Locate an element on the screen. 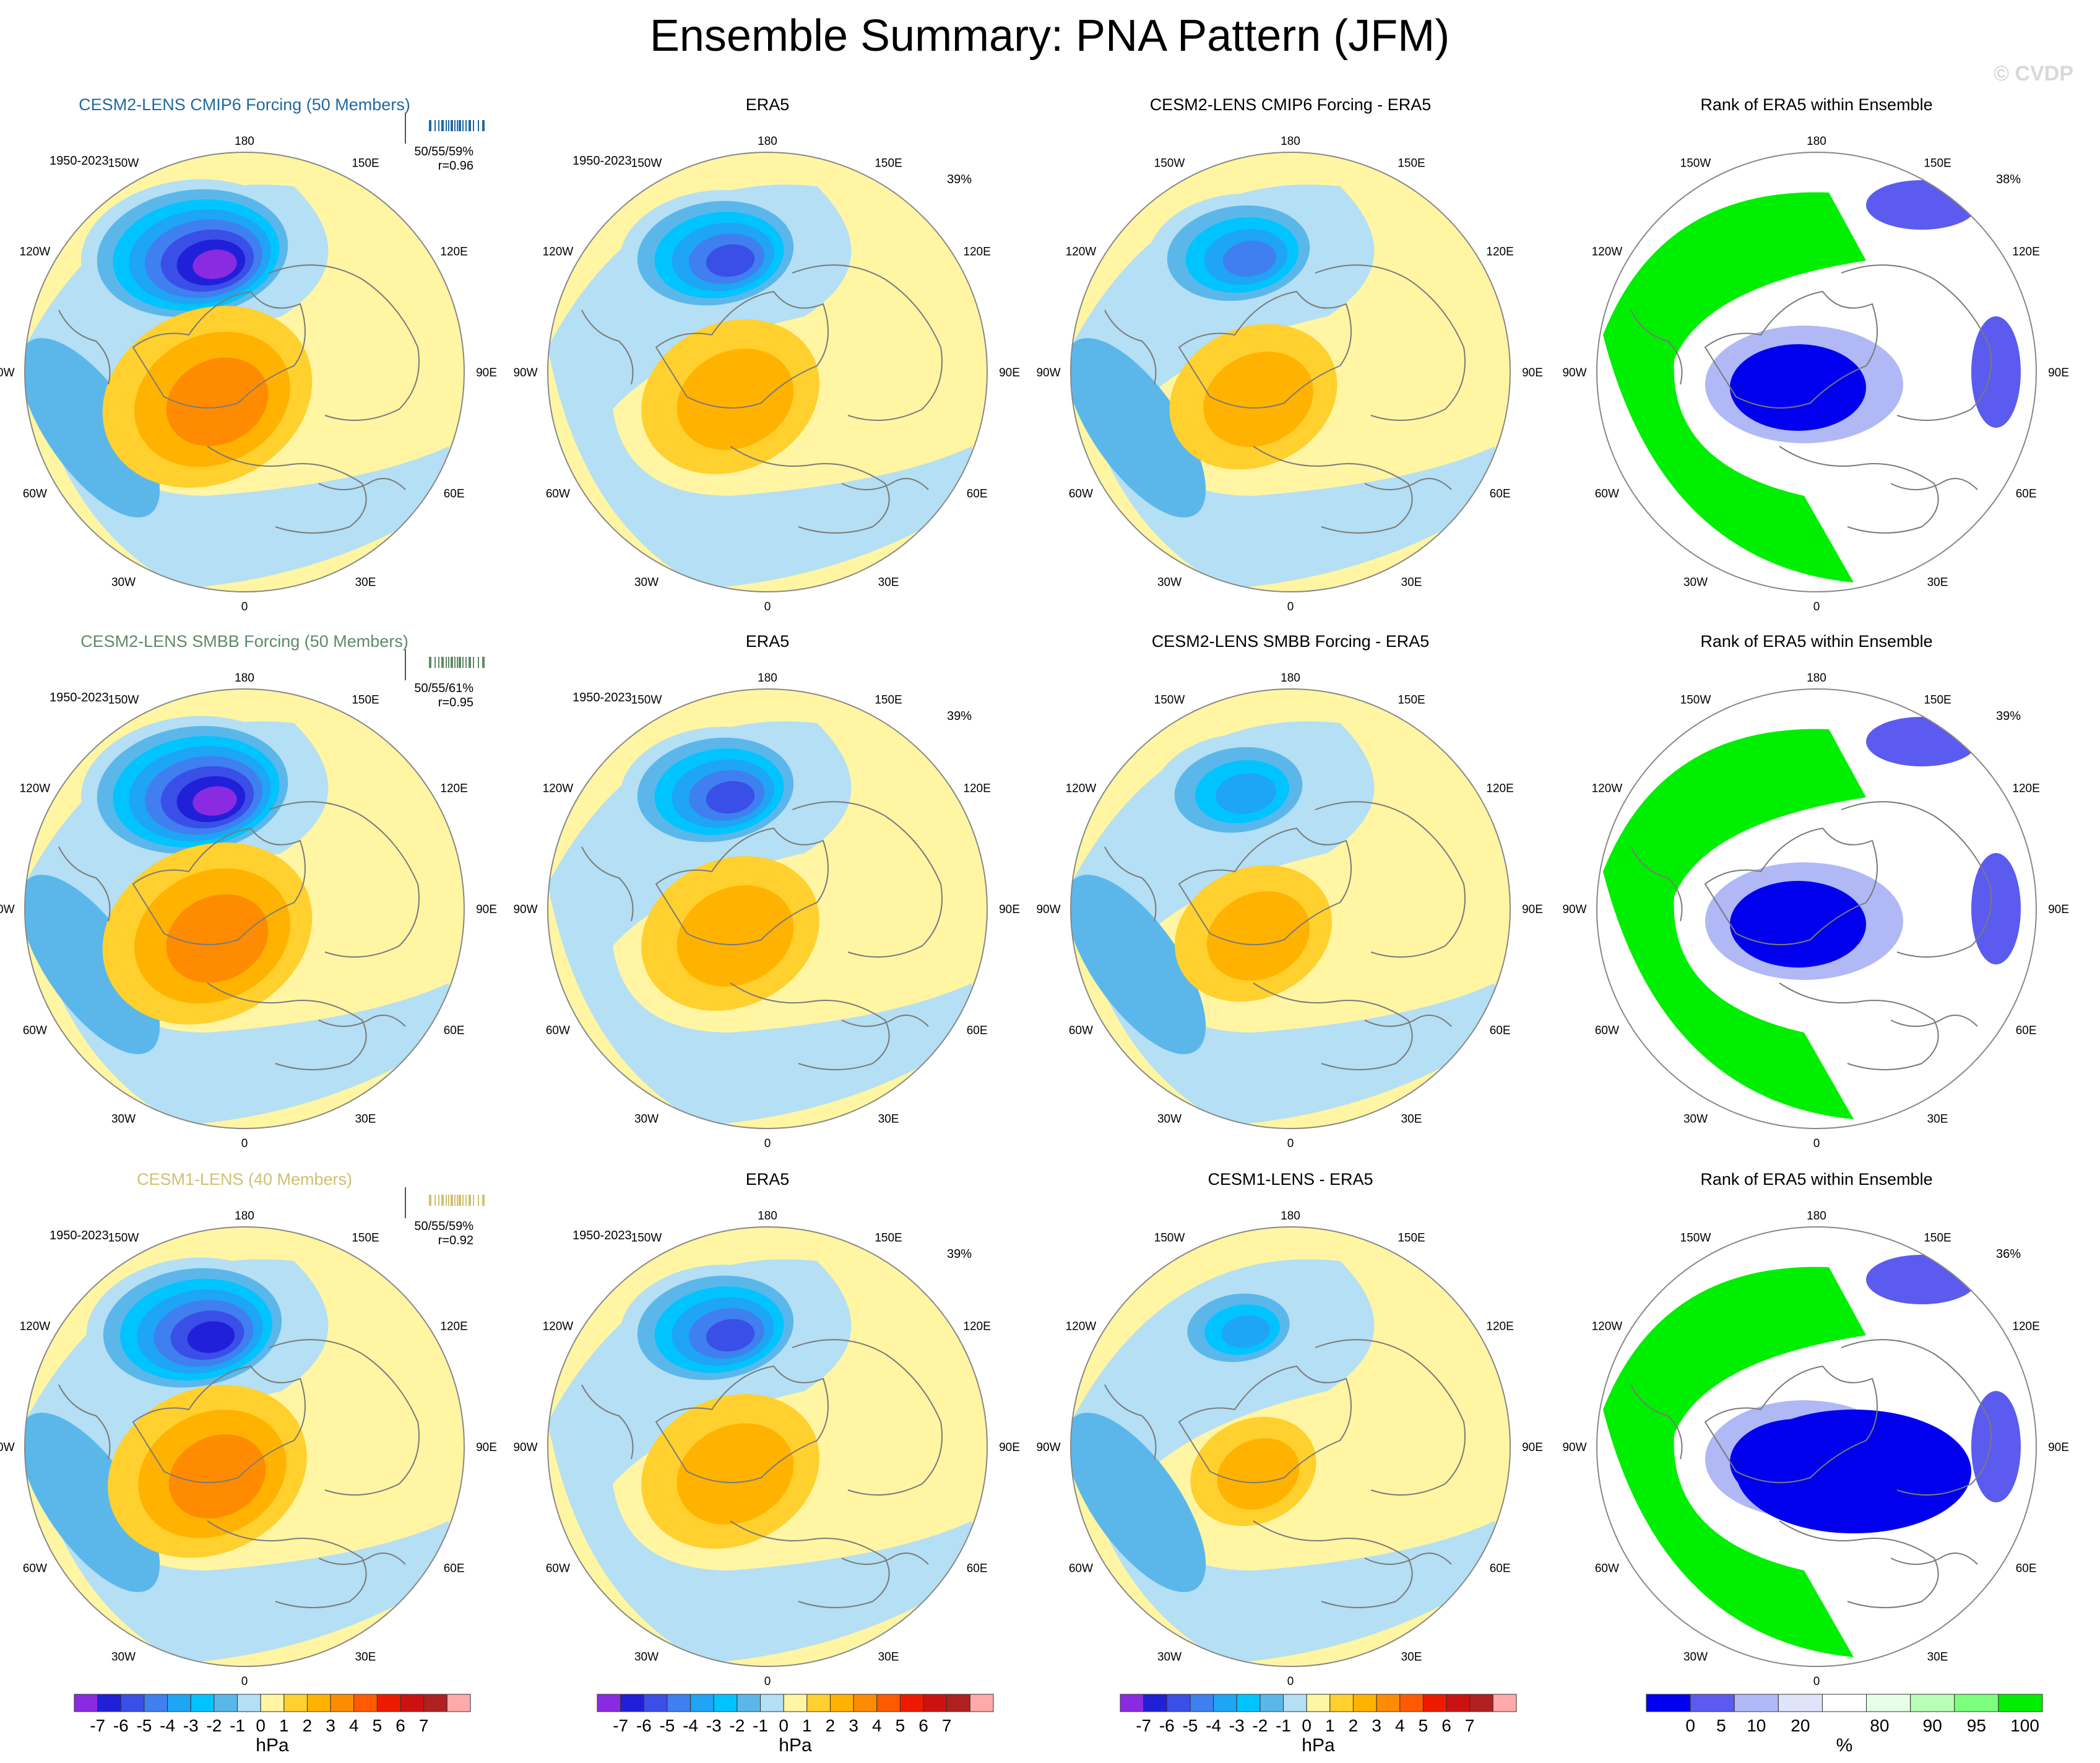 Image resolution: width=2100 pixels, height=1763 pixels. colorbar-tick-label: 3 is located at coordinates (1376, 1725).